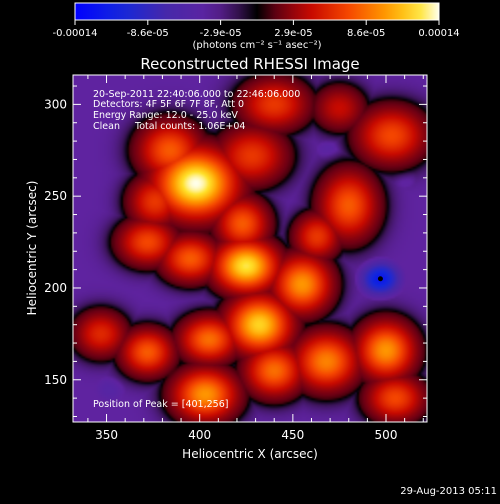 The image size is (500, 504). Describe the element at coordinates (165, 115) in the screenshot. I see `info-line-energy: Energy Range: 12.0 - 25.0 keV` at that location.